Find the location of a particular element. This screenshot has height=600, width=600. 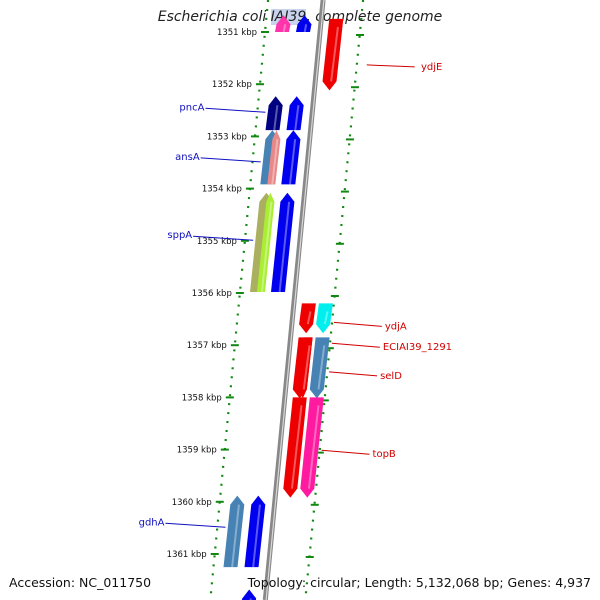

gene-seld-label: selD is located at coordinates (391, 376).